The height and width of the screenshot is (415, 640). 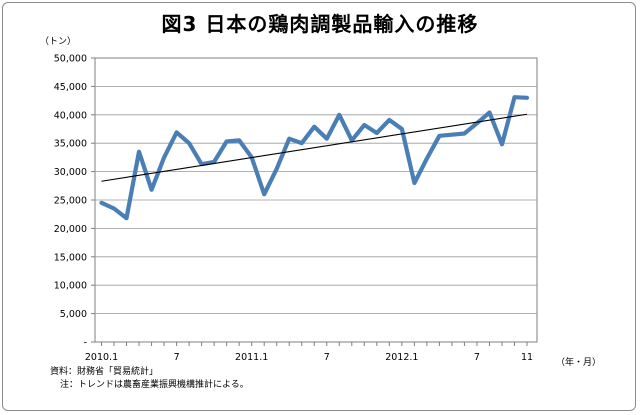 I want to click on y-tick-label: 15,000, so click(x=70, y=257).